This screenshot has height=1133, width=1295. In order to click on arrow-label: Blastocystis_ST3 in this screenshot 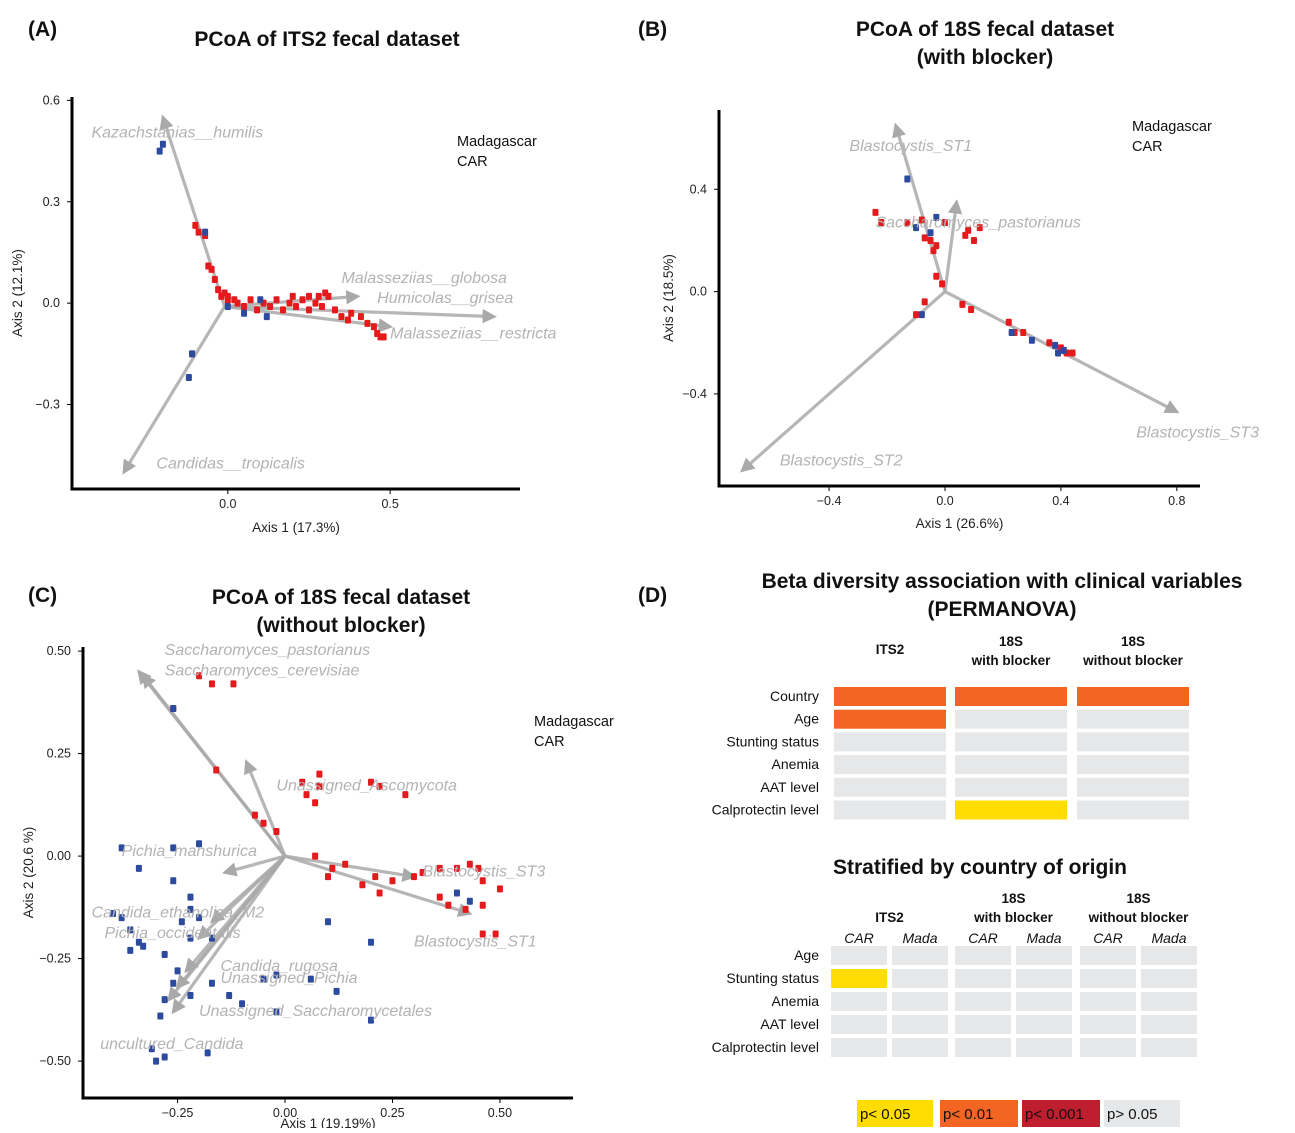, I will do `click(484, 872)`.